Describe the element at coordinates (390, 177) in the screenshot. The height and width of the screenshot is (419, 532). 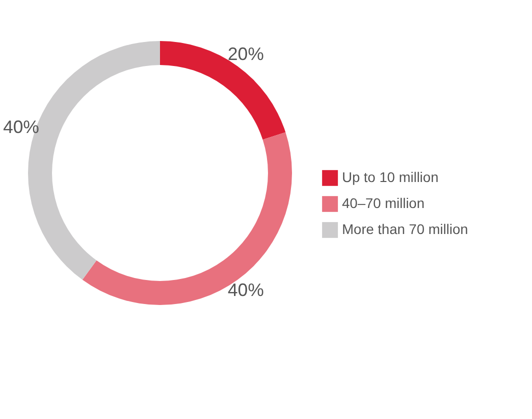
I see `legend-label: Up to 10 million` at that location.